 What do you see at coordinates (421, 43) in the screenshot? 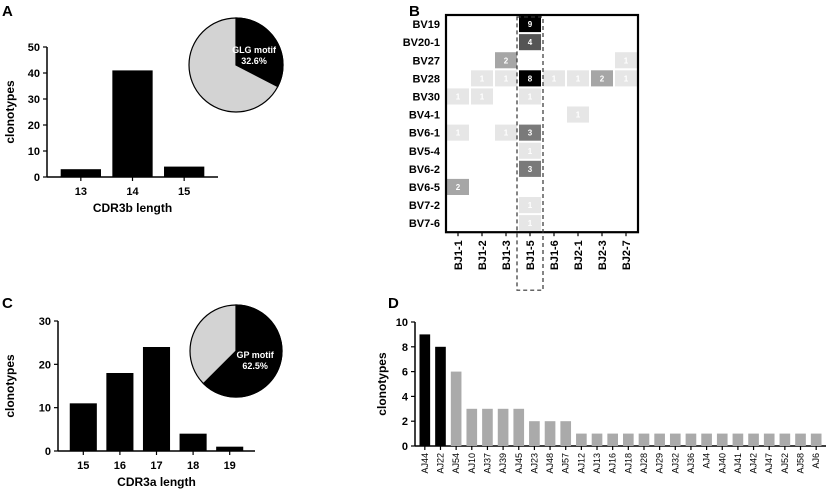
I see `b-row-label: BV20-1` at bounding box center [421, 43].